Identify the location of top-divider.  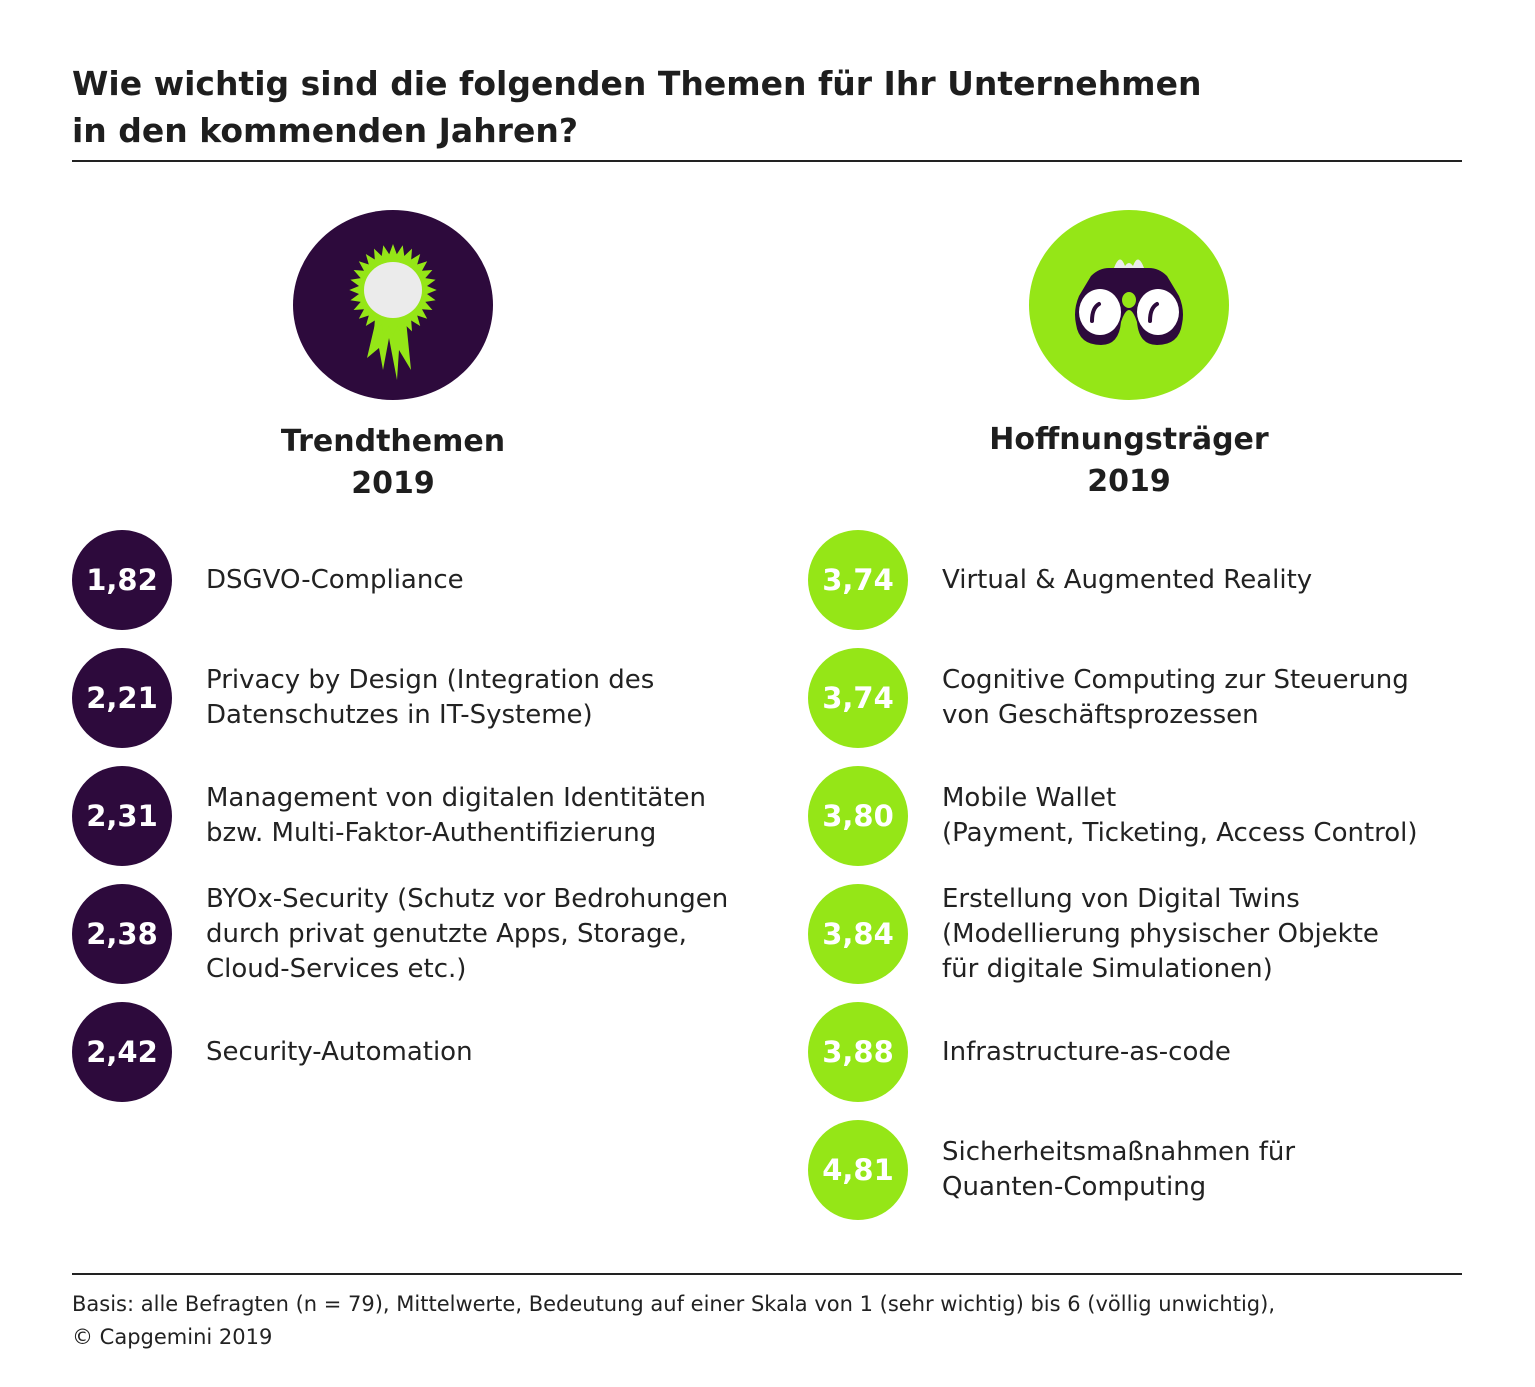
(767, 161).